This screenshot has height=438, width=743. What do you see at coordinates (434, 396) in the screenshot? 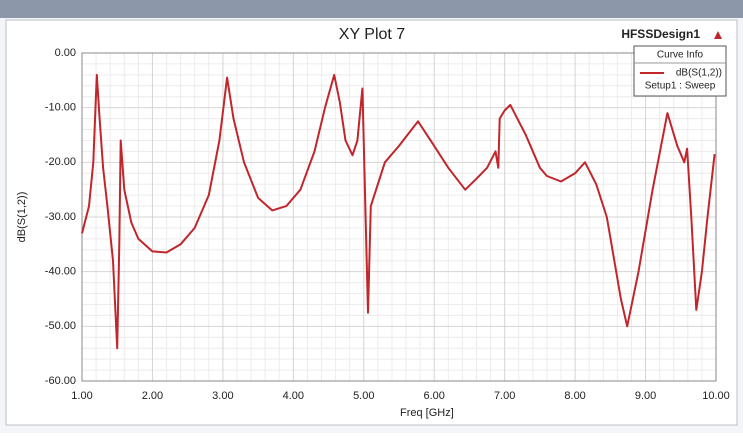
I see `x-tick-label: 6.00` at bounding box center [434, 396].